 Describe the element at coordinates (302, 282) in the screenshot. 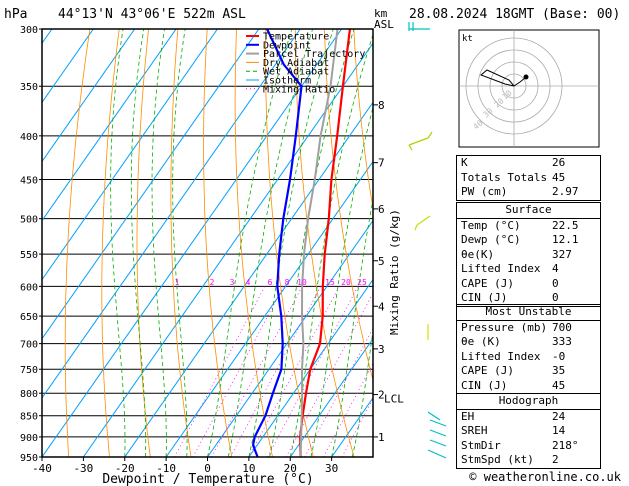

I see `mixing-ratio-label: 10` at that location.